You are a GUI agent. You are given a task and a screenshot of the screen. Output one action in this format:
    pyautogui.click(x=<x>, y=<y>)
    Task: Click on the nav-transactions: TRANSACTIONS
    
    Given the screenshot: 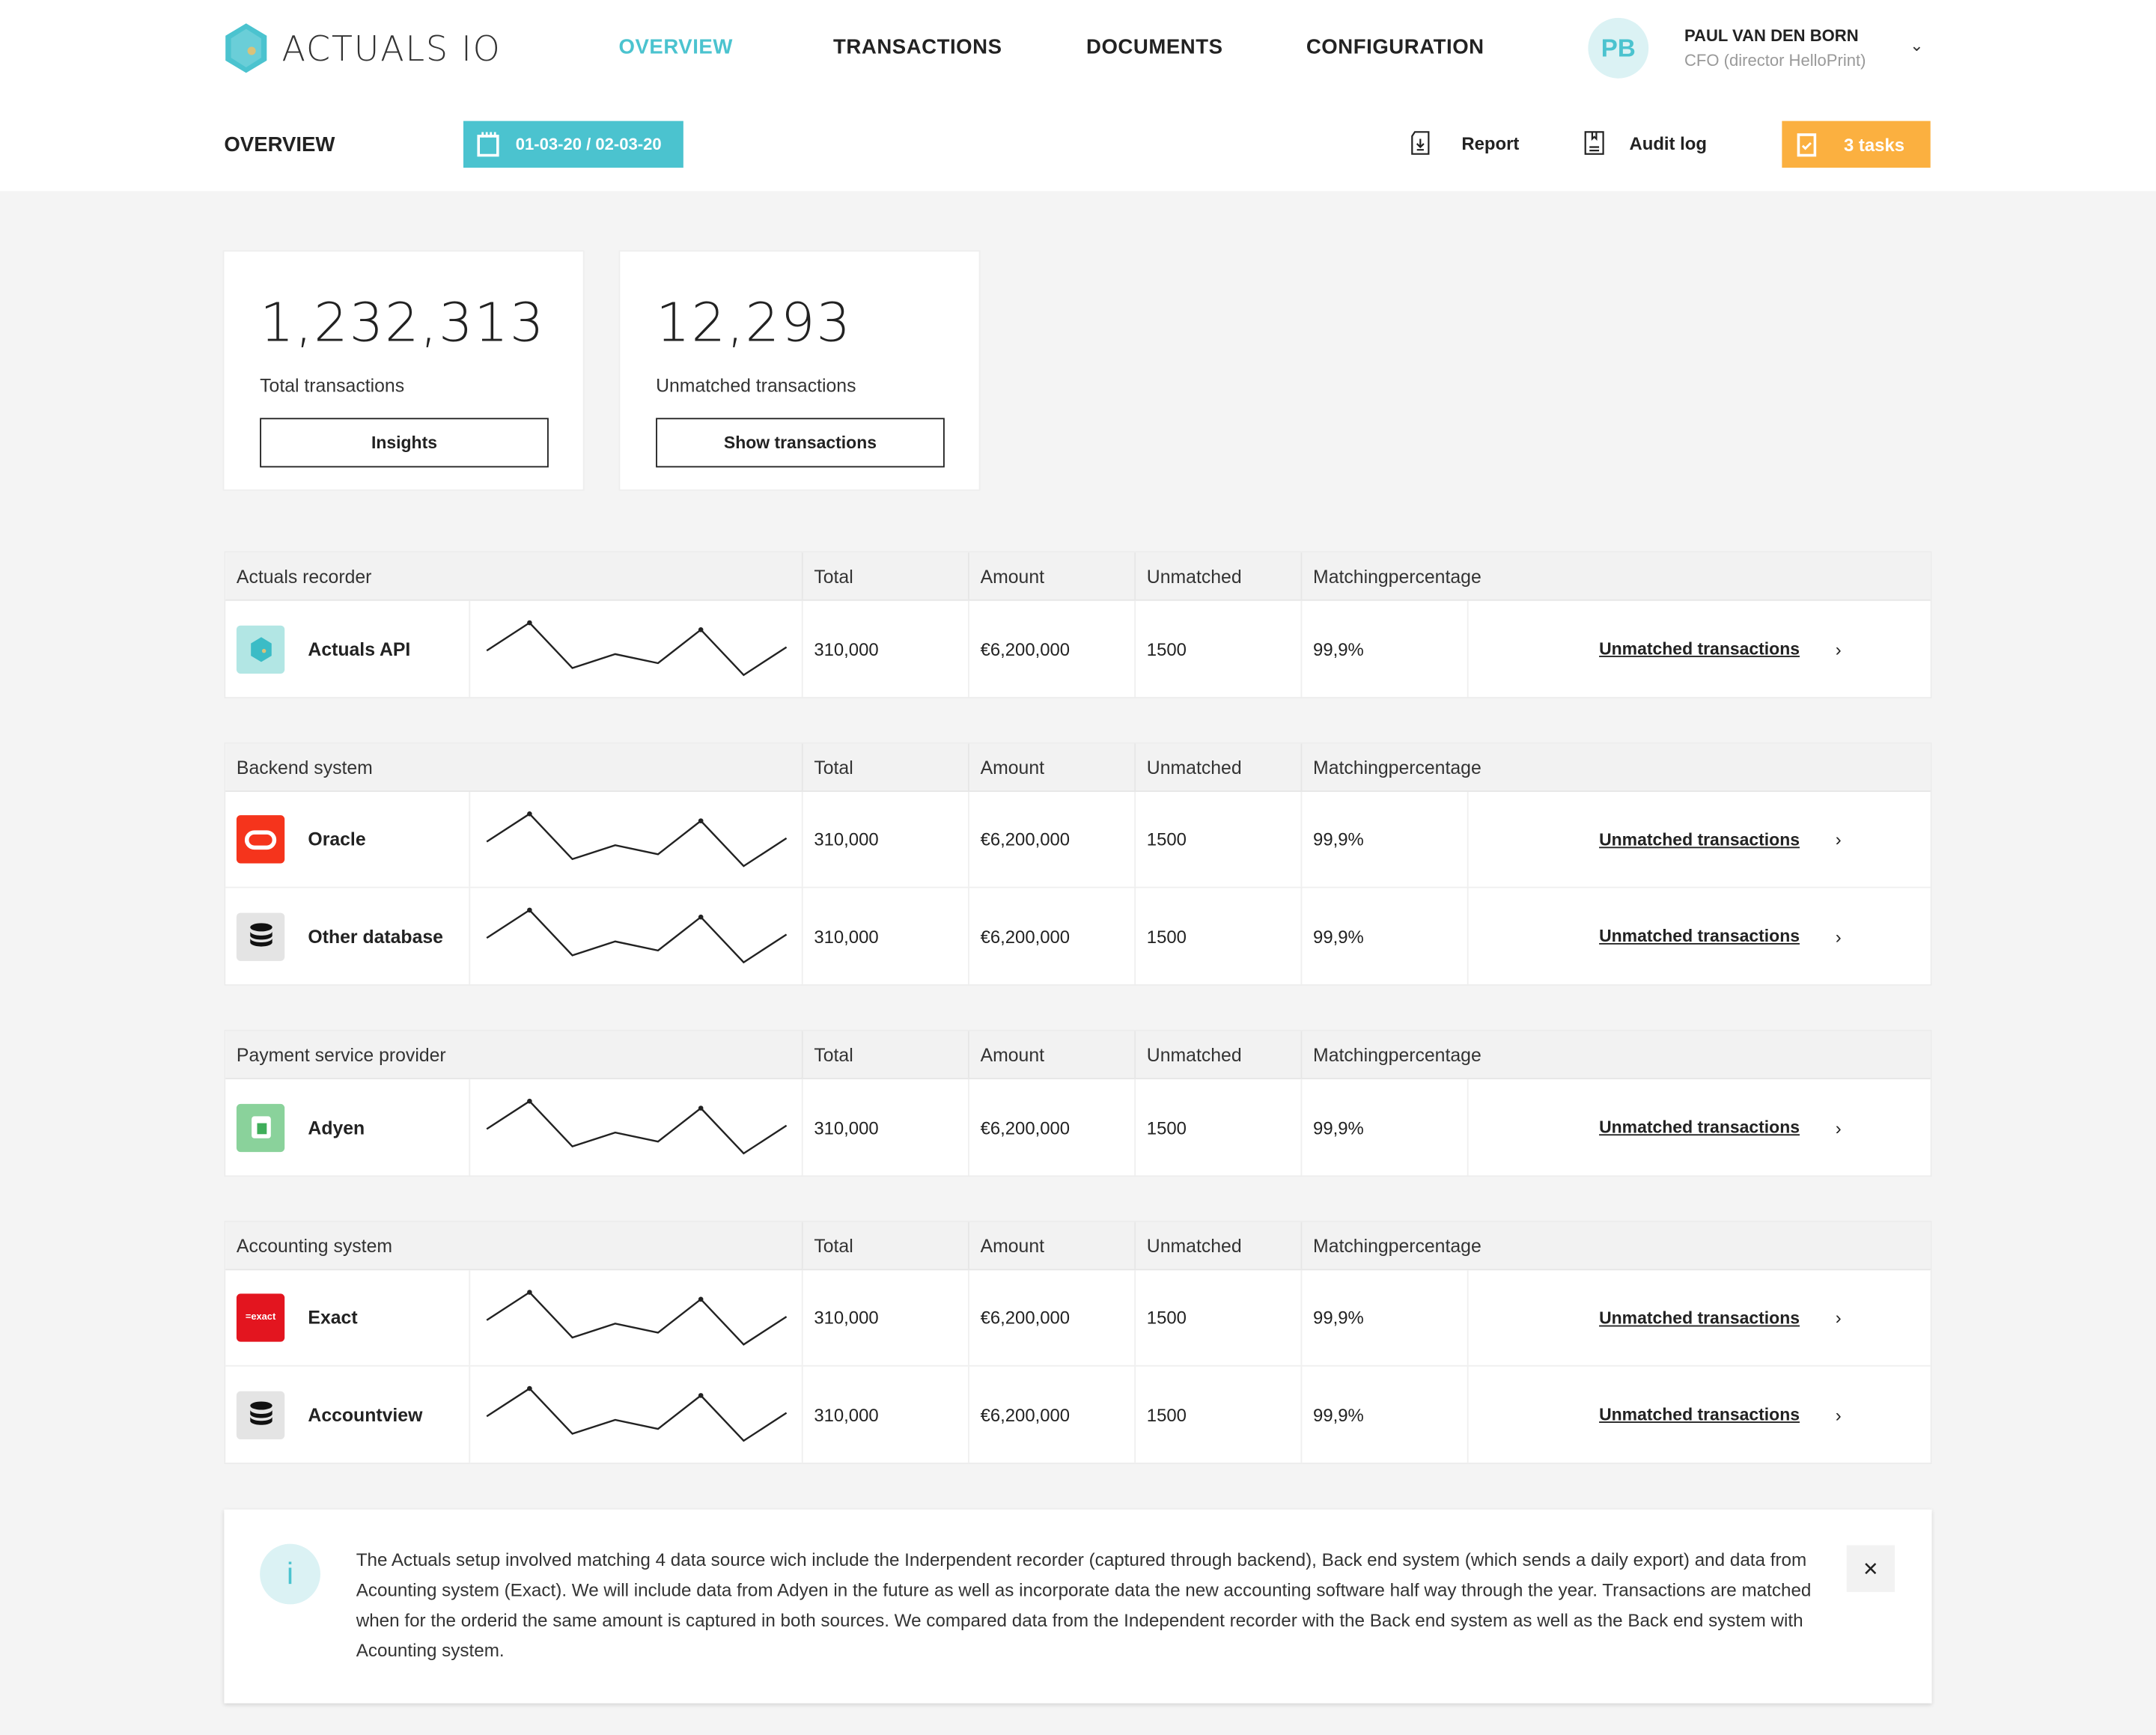 What is the action you would take?
    pyautogui.click(x=917, y=47)
    